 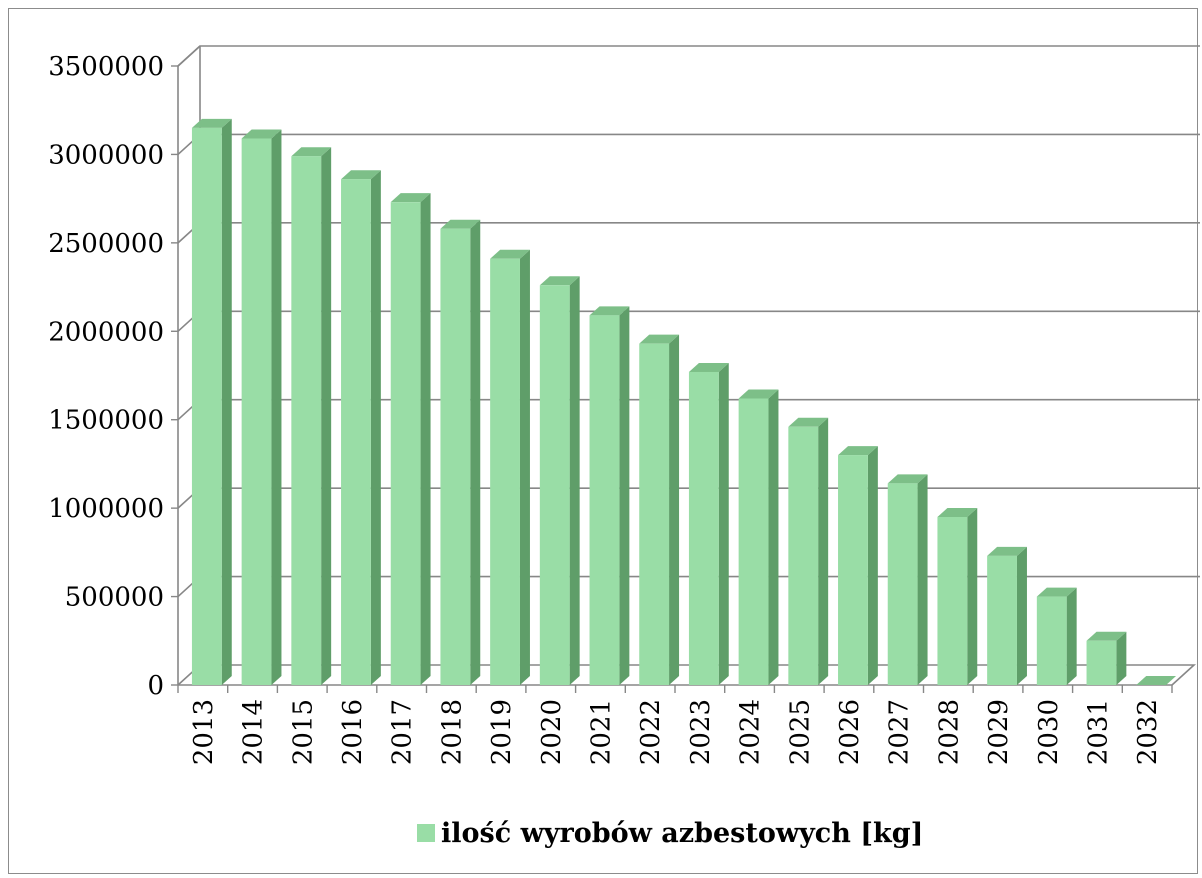 I want to click on x-tick-label: 2032, so click(x=1148, y=732).